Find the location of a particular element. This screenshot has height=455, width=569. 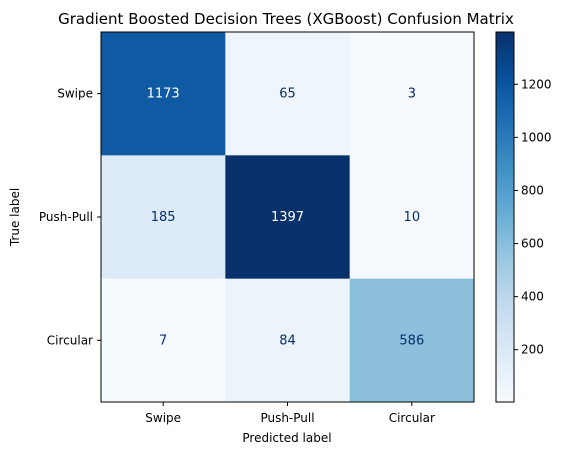

y-axis-ticks: Swipe Push-Pull Circular is located at coordinates (70, 217).